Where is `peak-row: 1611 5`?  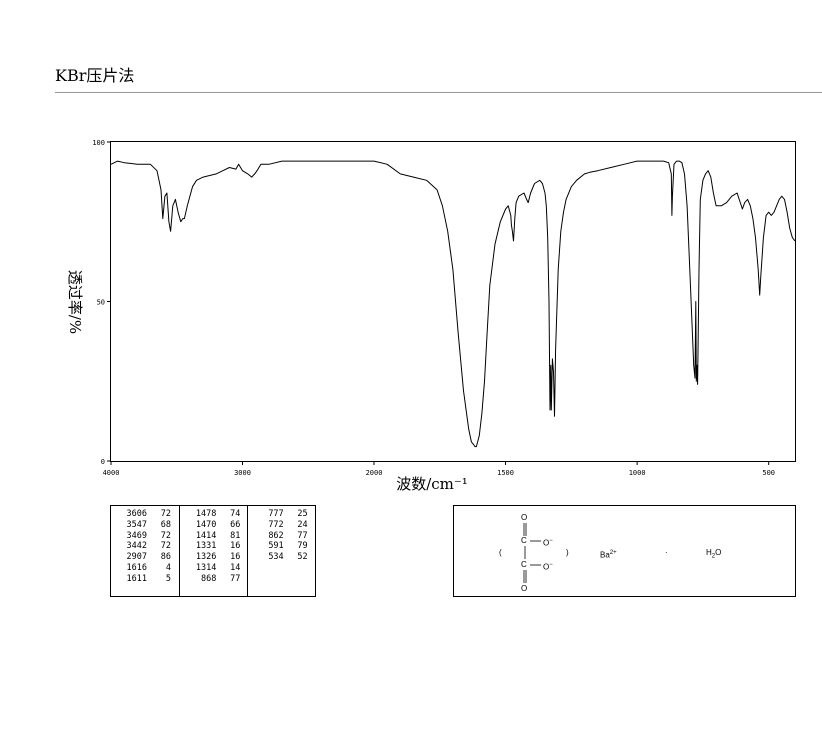
peak-row: 1611 5 is located at coordinates (146, 579).